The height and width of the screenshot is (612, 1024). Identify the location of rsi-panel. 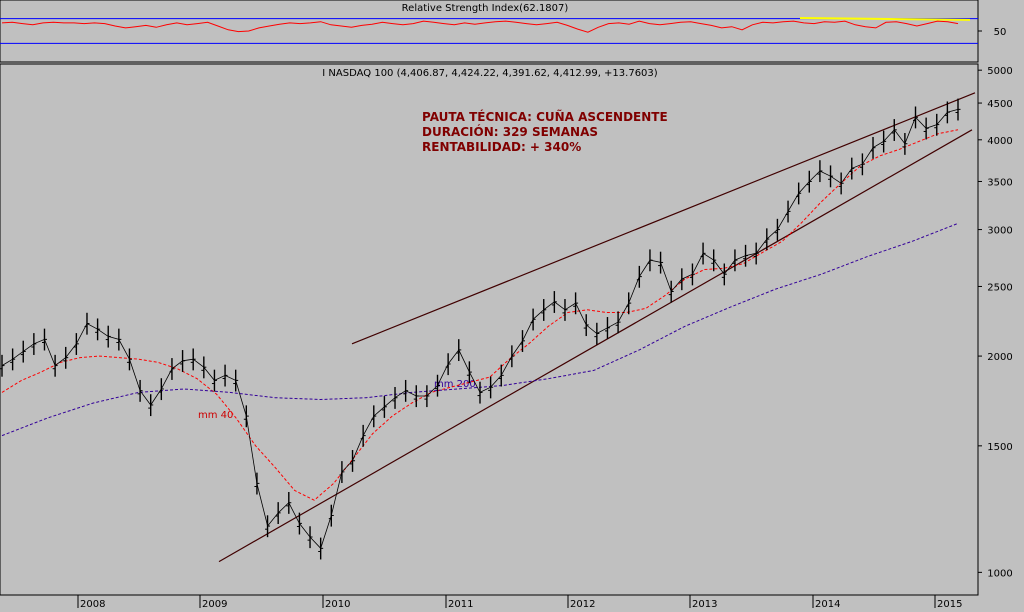
(489, 31).